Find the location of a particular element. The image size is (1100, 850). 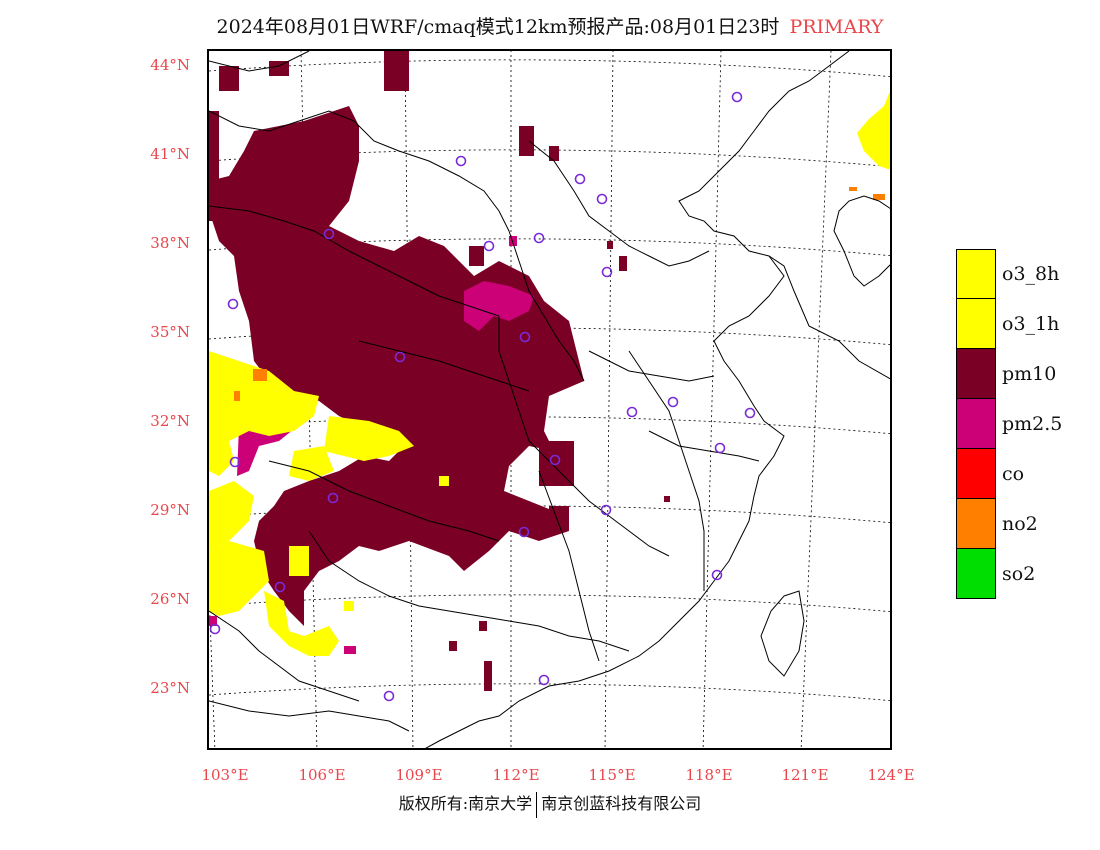

primary-tag: PRIMARY is located at coordinates (836, 27).